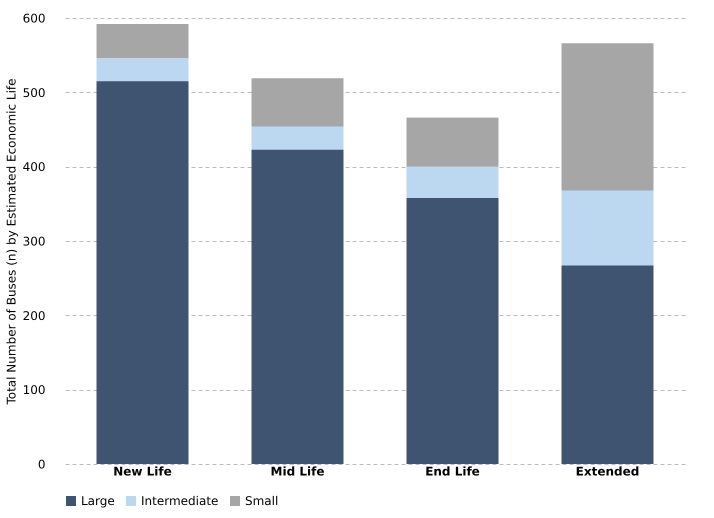  What do you see at coordinates (608, 471) in the screenshot?
I see `x-tick-label: Extended` at bounding box center [608, 471].